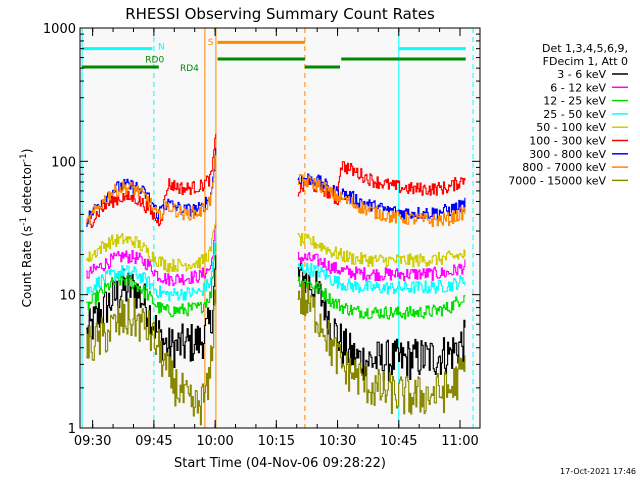  Describe the element at coordinates (571, 127) in the screenshot. I see `legend-label-4: 50 - 100 keV` at that location.